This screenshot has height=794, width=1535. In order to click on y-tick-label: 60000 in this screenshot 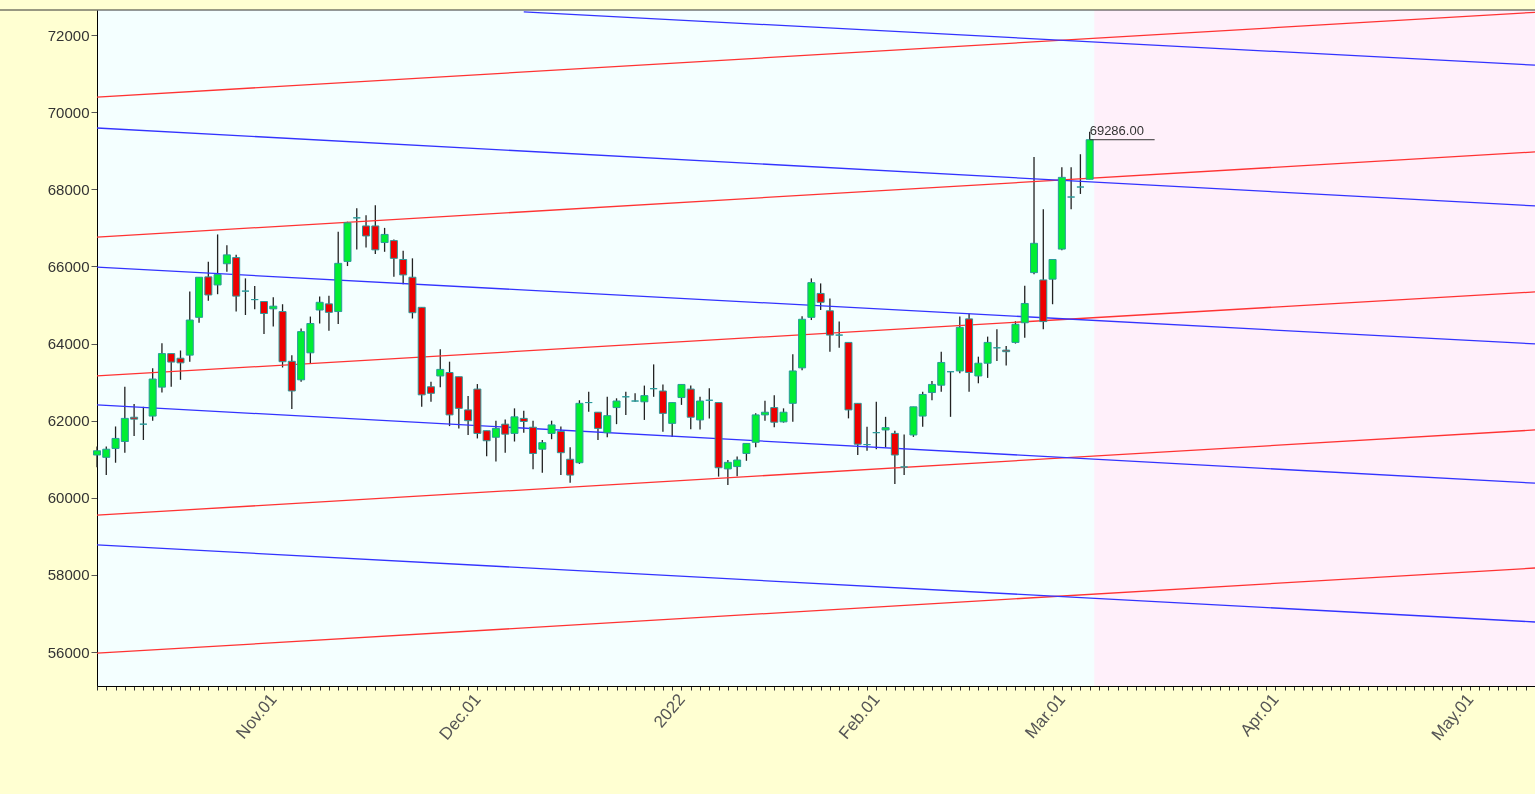, I will do `click(68, 498)`.